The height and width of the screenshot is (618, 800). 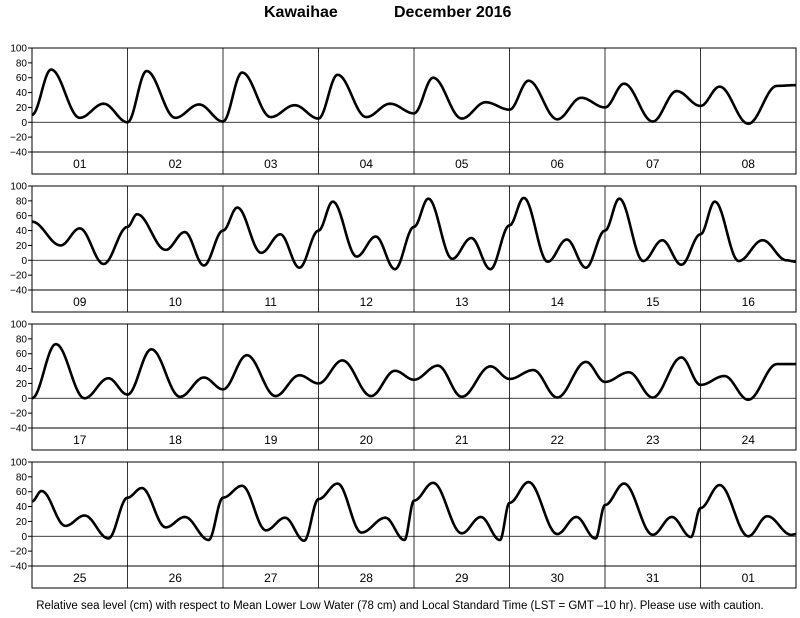 I want to click on day-label: 07, so click(x=653, y=164).